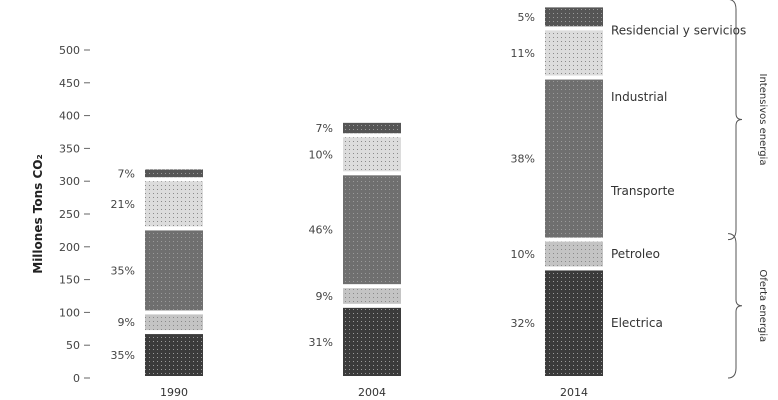 The height and width of the screenshot is (400, 778). What do you see at coordinates (642, 191) in the screenshot?
I see `series-label: Transporte` at bounding box center [642, 191].